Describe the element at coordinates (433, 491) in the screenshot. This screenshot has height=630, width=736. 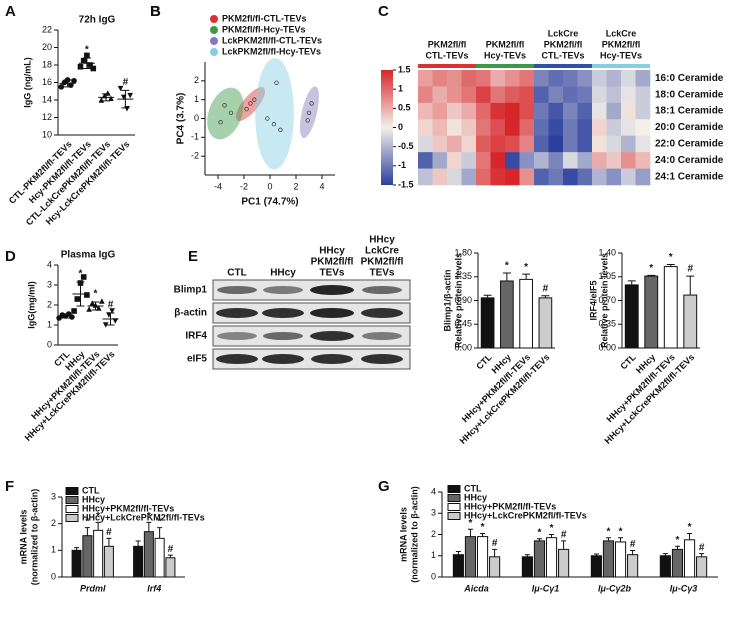
I see `y-tick-label: 4` at that location.